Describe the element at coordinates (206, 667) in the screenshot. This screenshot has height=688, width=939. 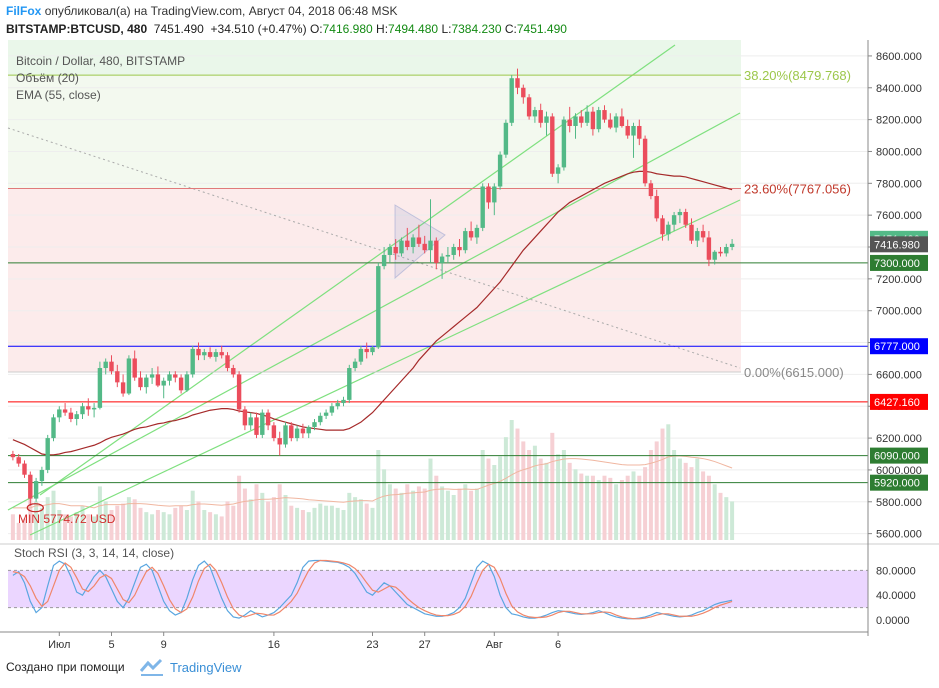
I see `tradingview-brand: TradingView` at that location.